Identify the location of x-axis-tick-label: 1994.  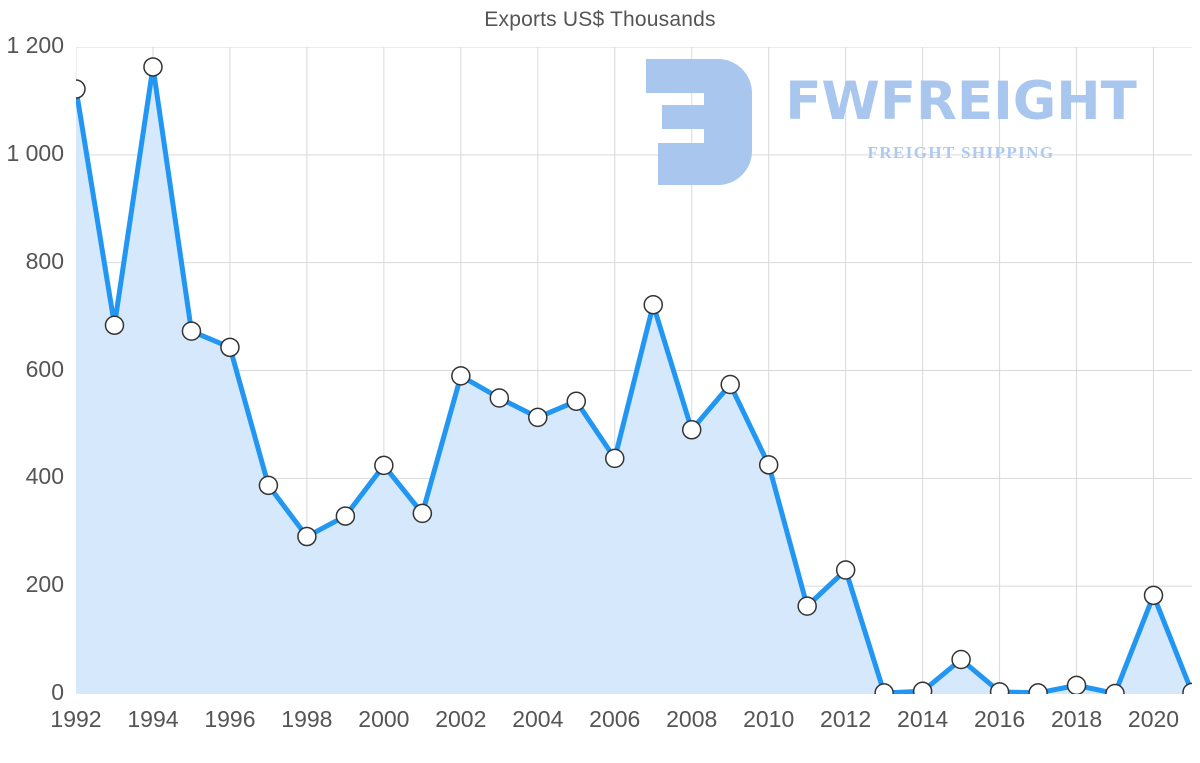
(153, 719).